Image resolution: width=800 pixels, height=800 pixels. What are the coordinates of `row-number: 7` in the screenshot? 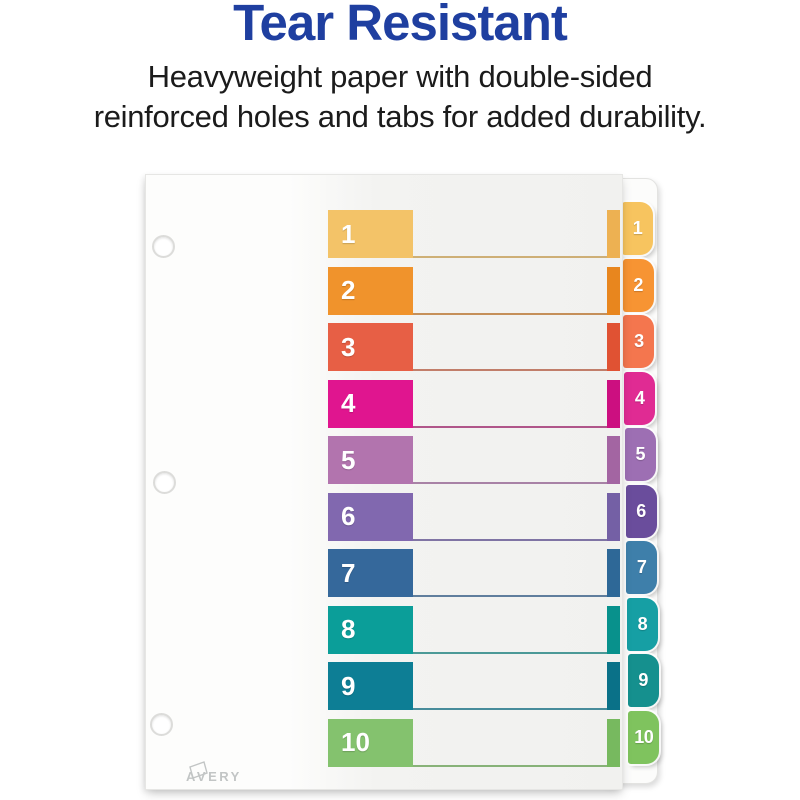 It's located at (348, 572).